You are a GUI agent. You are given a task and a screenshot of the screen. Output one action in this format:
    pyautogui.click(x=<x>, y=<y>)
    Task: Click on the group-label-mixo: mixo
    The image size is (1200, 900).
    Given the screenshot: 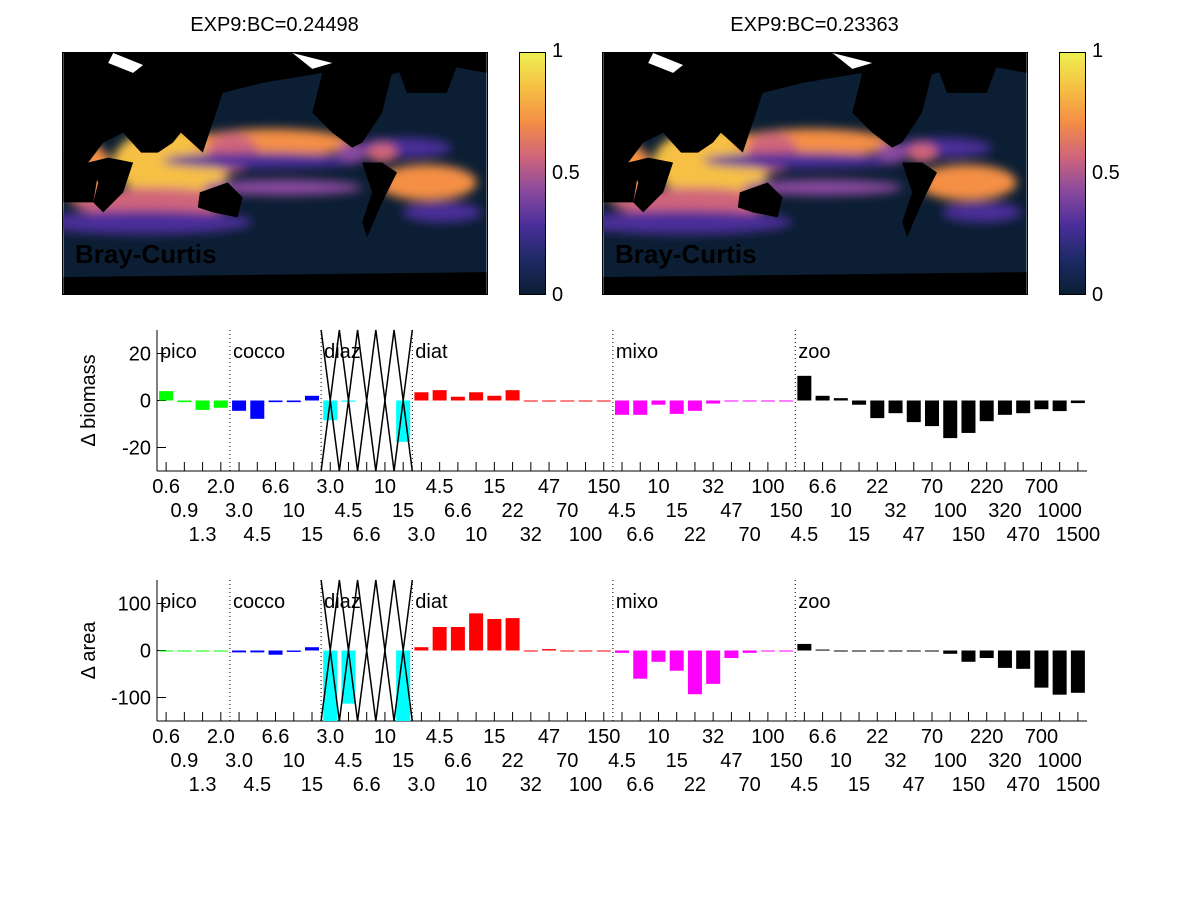 What is the action you would take?
    pyautogui.click(x=637, y=602)
    